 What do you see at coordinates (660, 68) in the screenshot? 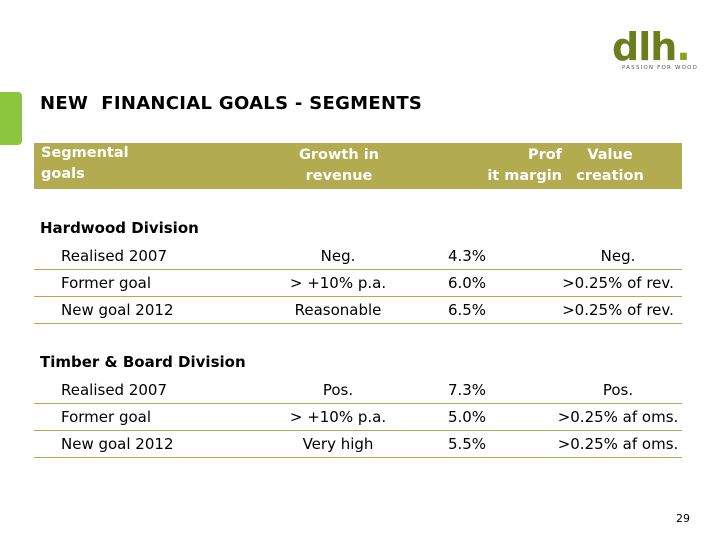
I see `logo-tagline: PASSION FOR WOOD` at bounding box center [660, 68].